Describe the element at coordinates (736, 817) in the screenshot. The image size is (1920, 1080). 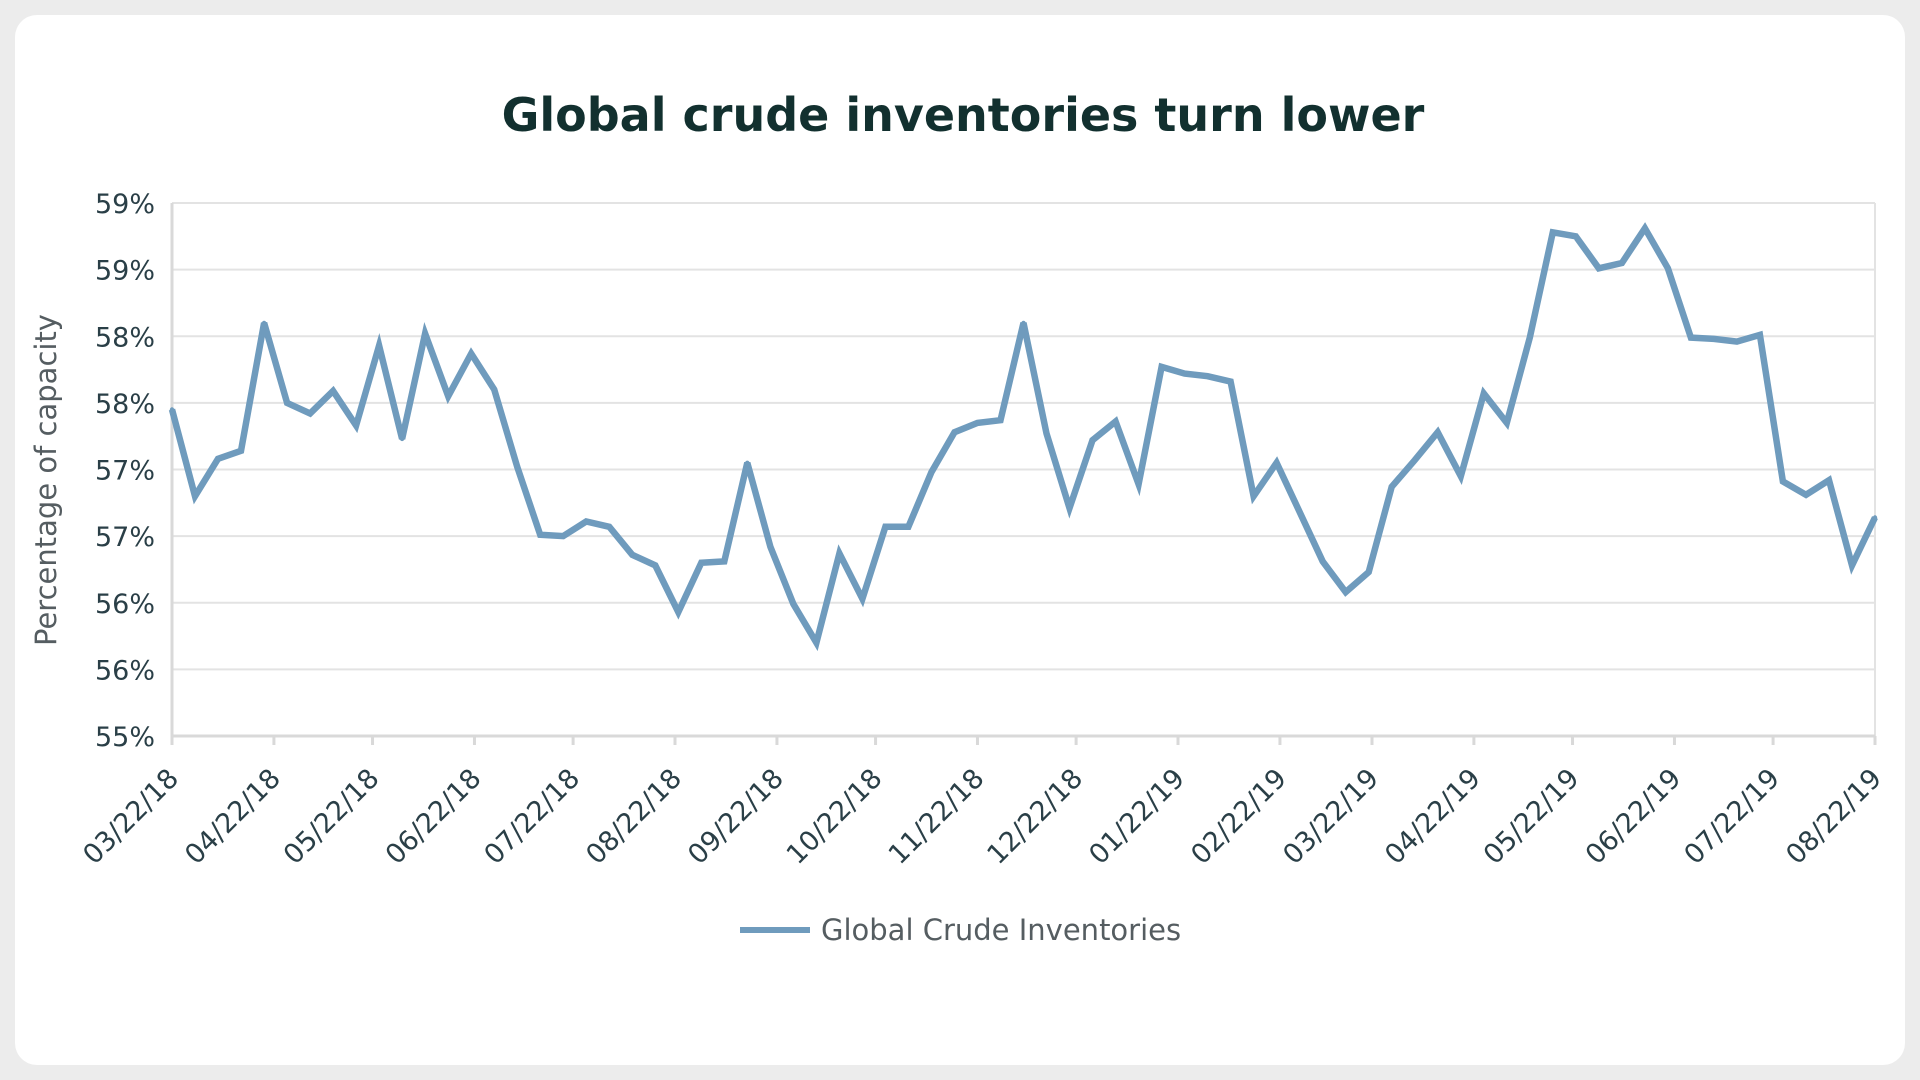
I see `x-tick-label: 09/22/18` at that location.